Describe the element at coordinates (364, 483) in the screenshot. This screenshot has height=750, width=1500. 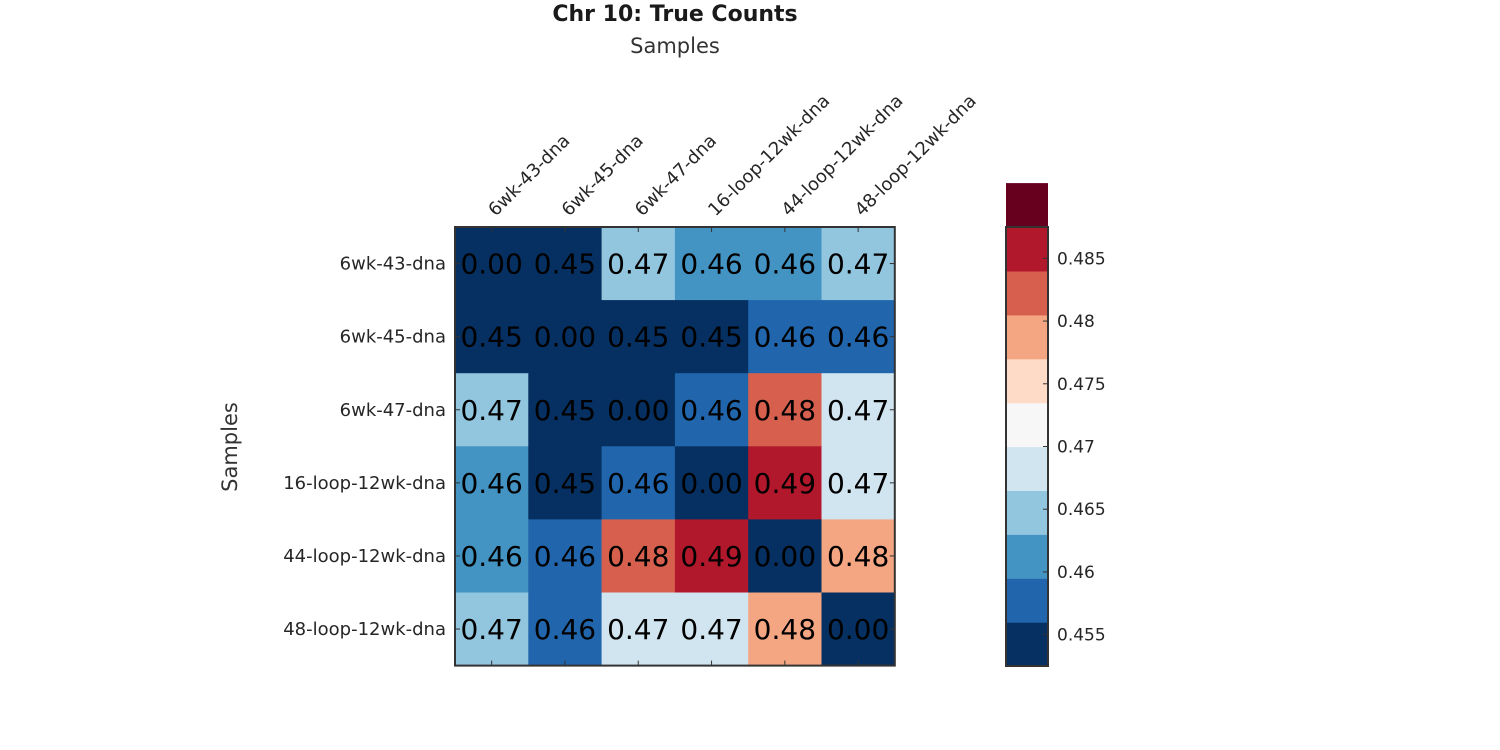
I see `y-tick-label: 16-loop-12wk-dna` at that location.